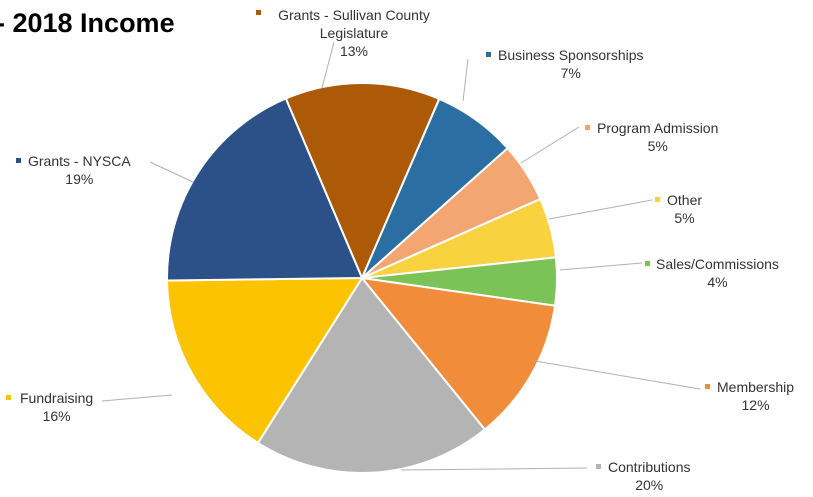 Image resolution: width=813 pixels, height=497 pixels. What do you see at coordinates (171, 172) in the screenshot?
I see `leader-line-grants-nysca` at bounding box center [171, 172].